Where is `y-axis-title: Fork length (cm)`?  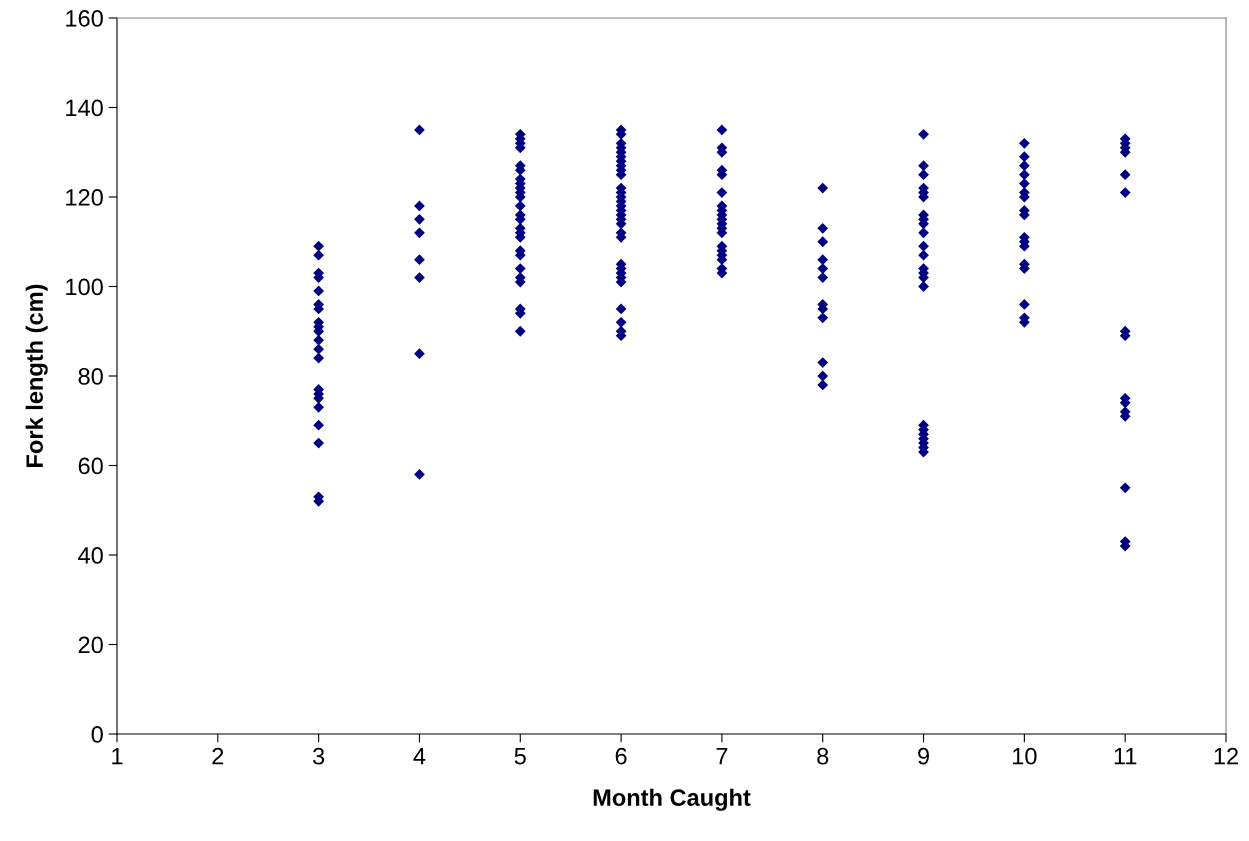
y-axis-title: Fork length (cm) is located at coordinates (36, 375).